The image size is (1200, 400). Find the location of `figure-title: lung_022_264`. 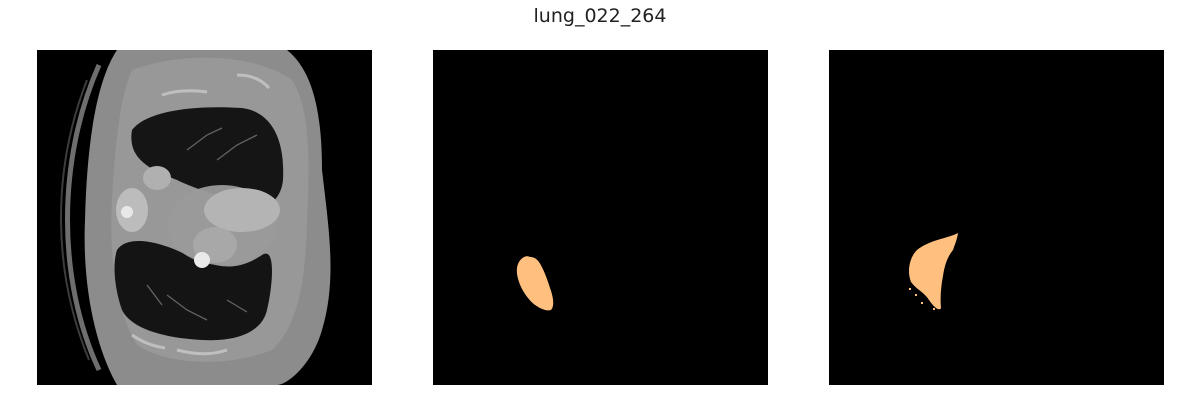

figure-title: lung_022_264 is located at coordinates (600, 16).